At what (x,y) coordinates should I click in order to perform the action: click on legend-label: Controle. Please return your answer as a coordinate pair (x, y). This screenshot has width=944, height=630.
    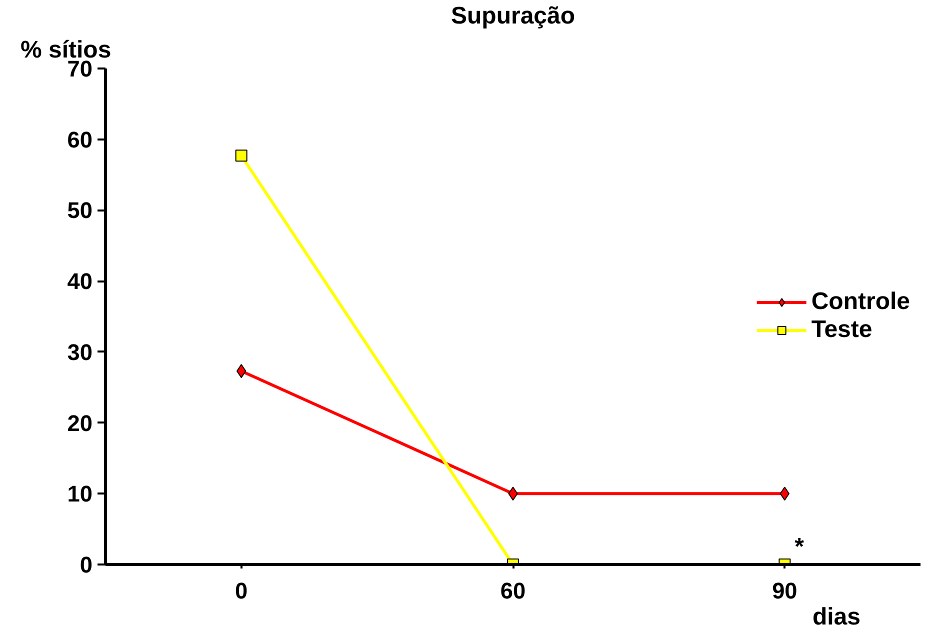
    Looking at the image, I should click on (860, 302).